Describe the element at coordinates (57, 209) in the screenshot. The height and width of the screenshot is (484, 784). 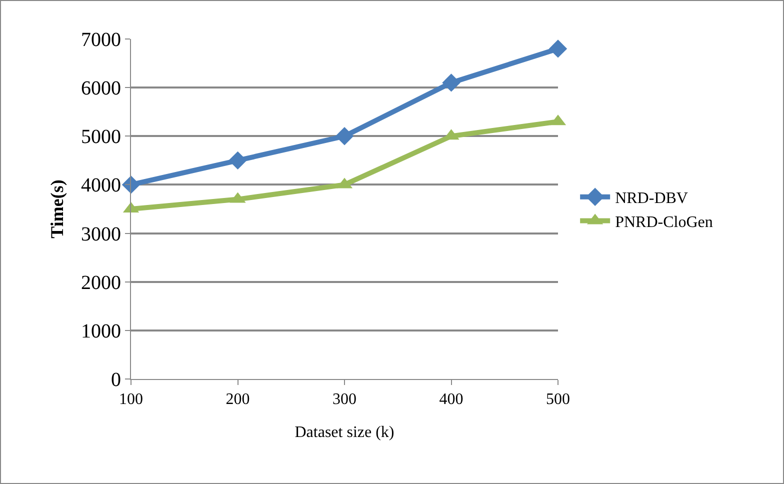
I see `y-axis-title: Time(s)` at that location.